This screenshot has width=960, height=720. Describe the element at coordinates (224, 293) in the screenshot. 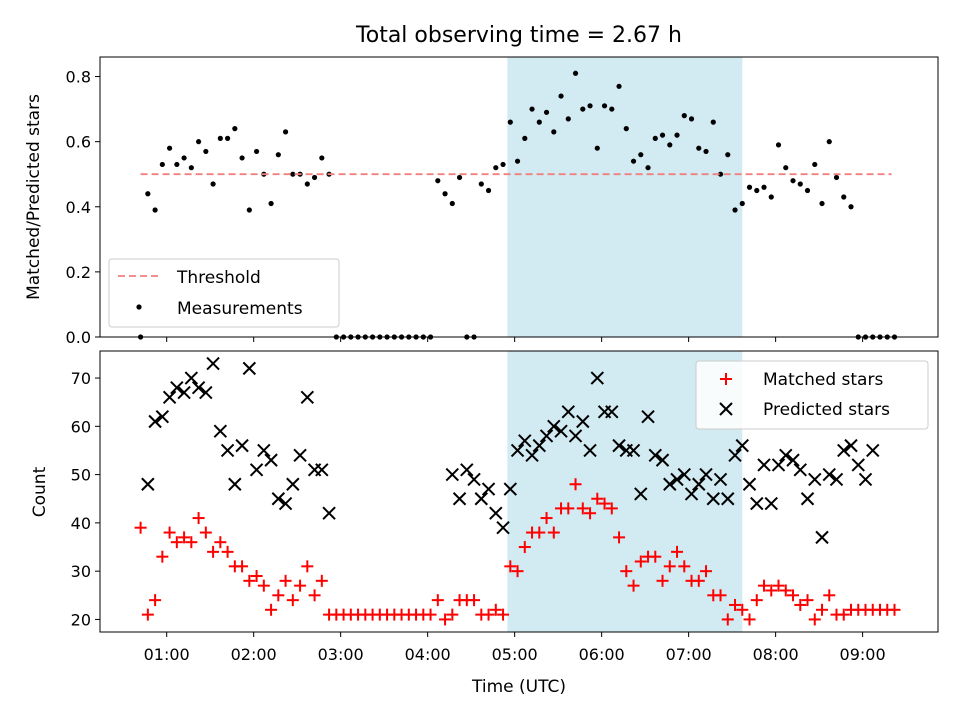

I see `top-legend-box` at that location.